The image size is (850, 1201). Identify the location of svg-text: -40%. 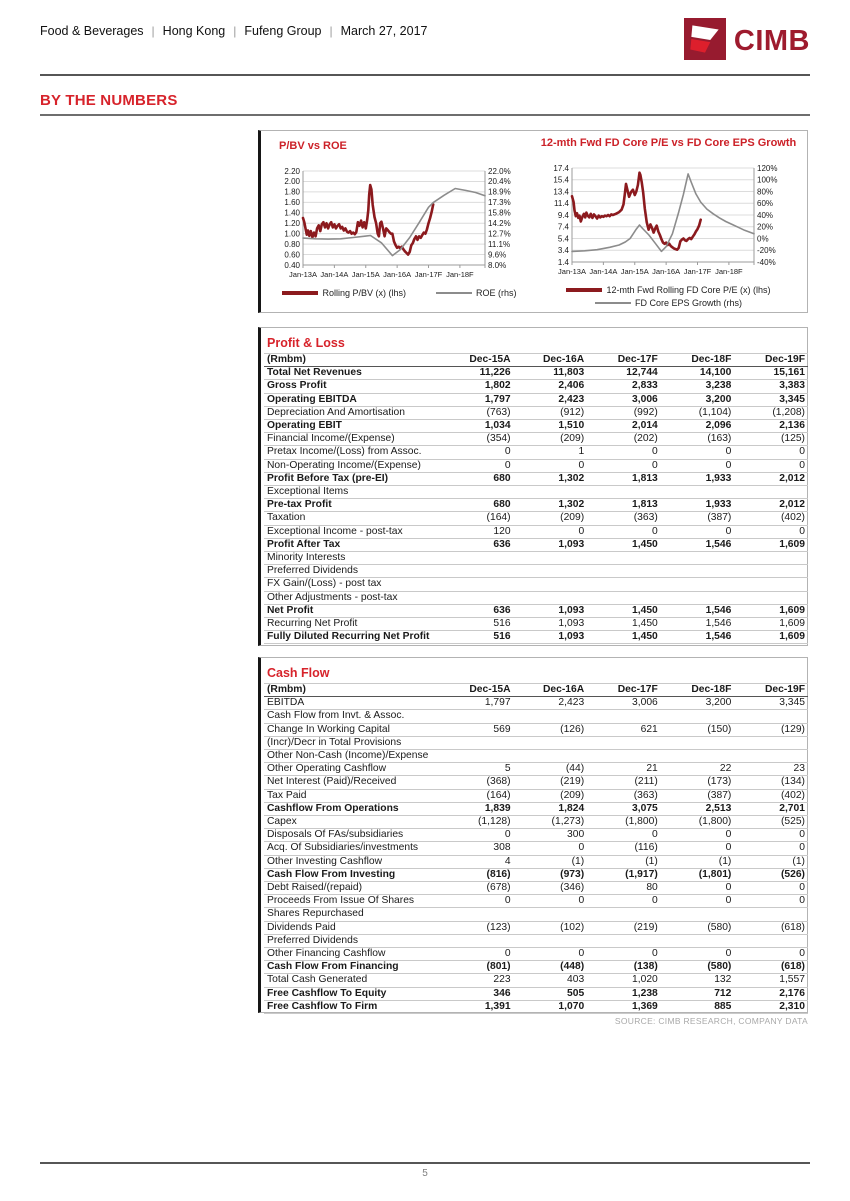
(766, 262).